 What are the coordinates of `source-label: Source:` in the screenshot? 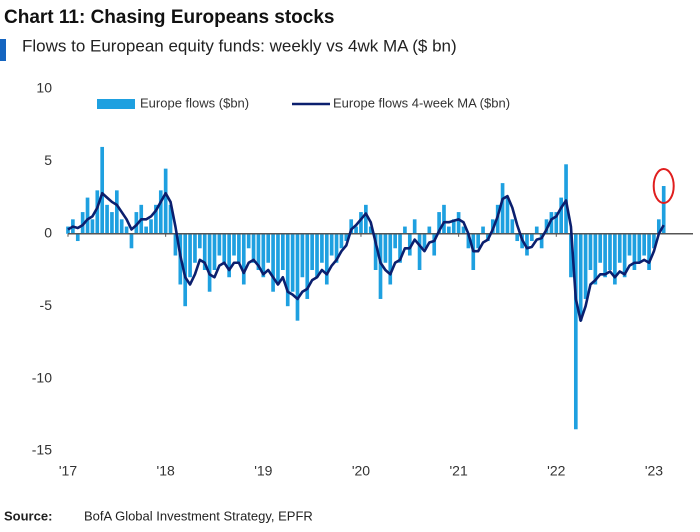 It's located at (28, 515).